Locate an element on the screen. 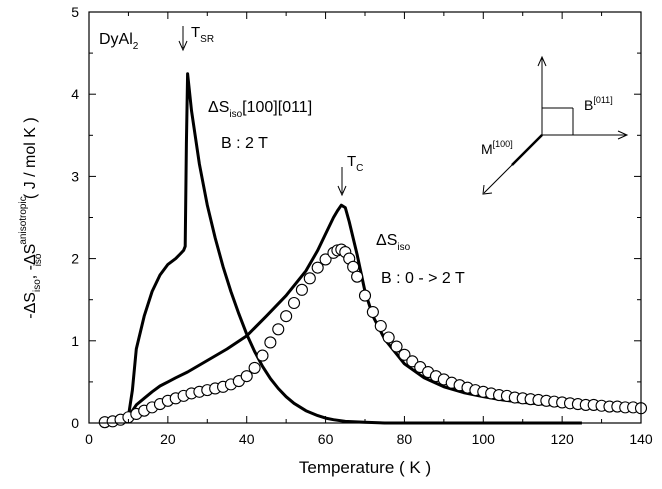 Image resolution: width=662 pixels, height=489 pixels. inset-b-label: B[011] is located at coordinates (598, 104).